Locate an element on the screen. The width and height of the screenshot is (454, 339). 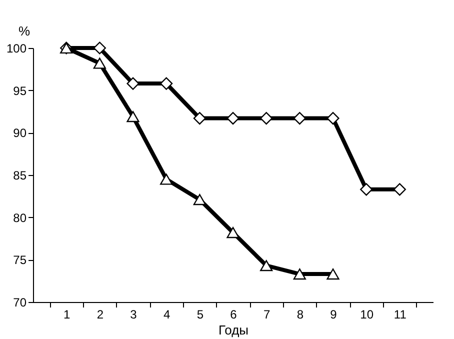
x-tick-label: 2 is located at coordinates (100, 315).